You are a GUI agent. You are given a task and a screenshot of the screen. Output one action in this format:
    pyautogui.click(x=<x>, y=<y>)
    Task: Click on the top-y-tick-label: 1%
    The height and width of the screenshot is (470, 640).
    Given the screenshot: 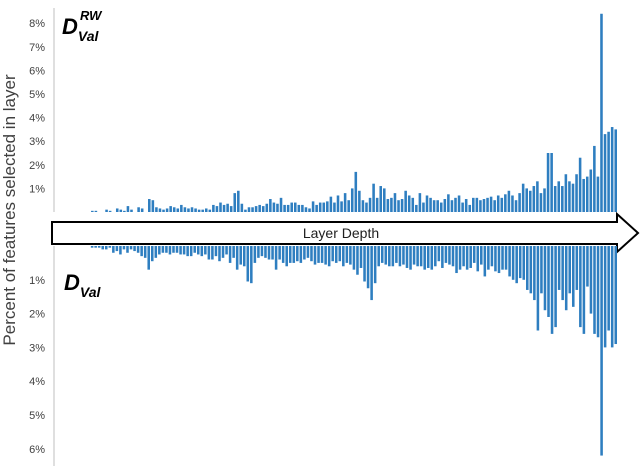 What is the action you would take?
    pyautogui.click(x=37, y=189)
    